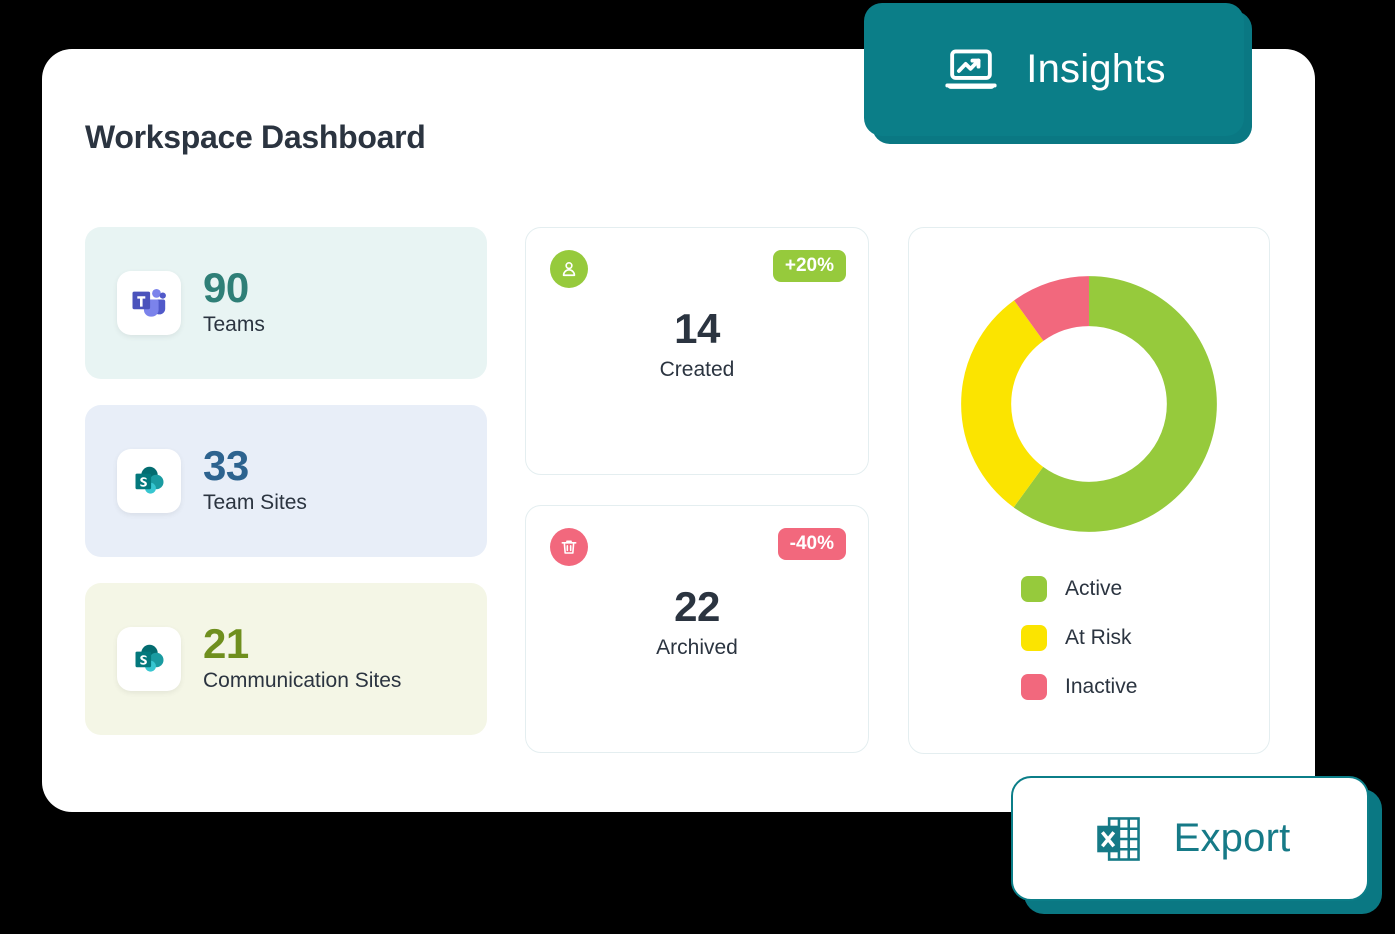 Image resolution: width=1395 pixels, height=934 pixels. I want to click on stat-value-teams: 90, so click(226, 287).